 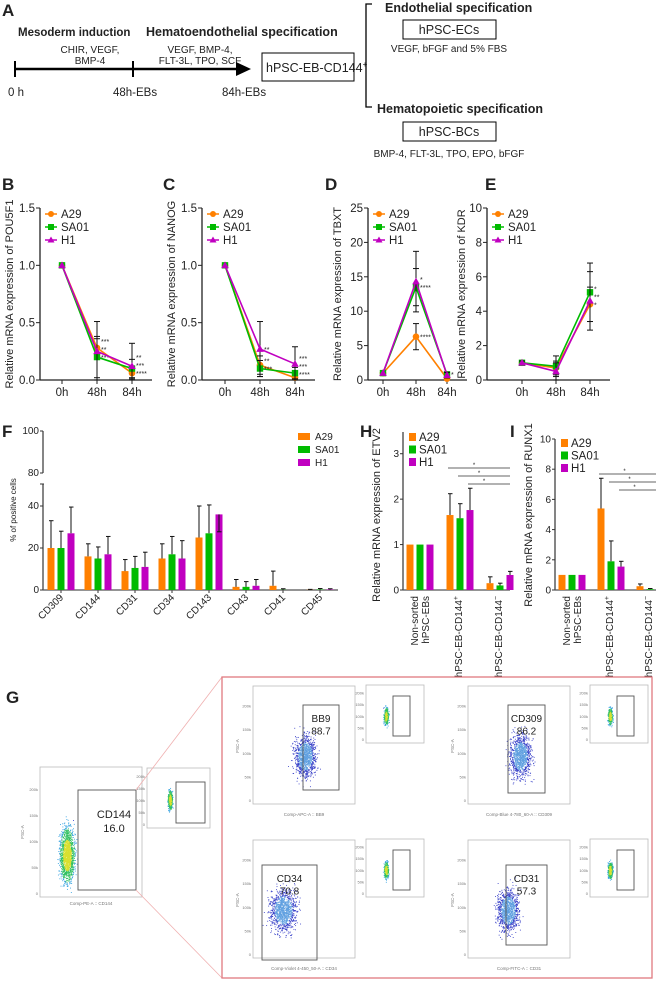 I want to click on y-tick-label: 150k, so click(x=140, y=788).